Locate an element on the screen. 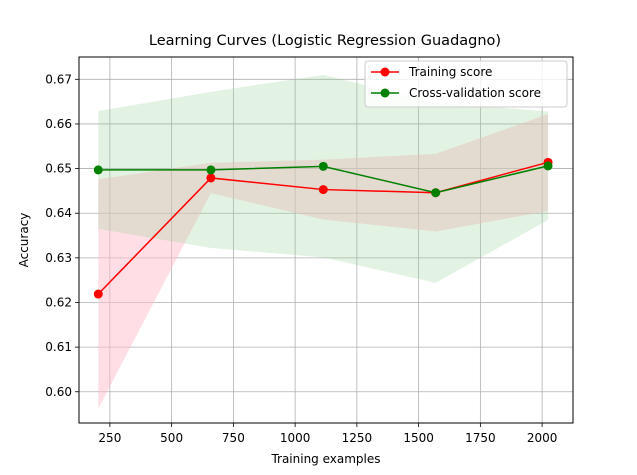  x-axis-label: Training examples is located at coordinates (325, 459).